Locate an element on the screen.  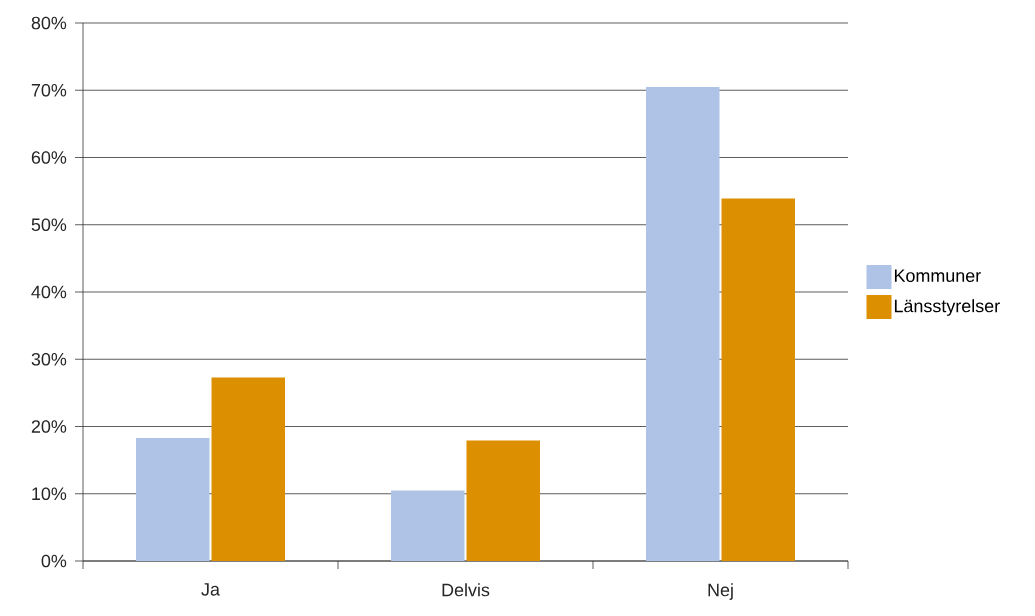
y-tick-label: 50% is located at coordinates (49, 225).